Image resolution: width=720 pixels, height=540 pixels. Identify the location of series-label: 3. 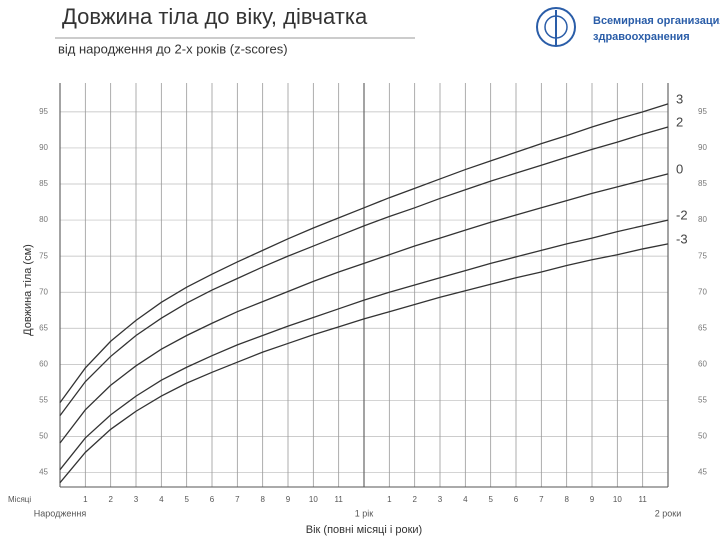
(679, 98).